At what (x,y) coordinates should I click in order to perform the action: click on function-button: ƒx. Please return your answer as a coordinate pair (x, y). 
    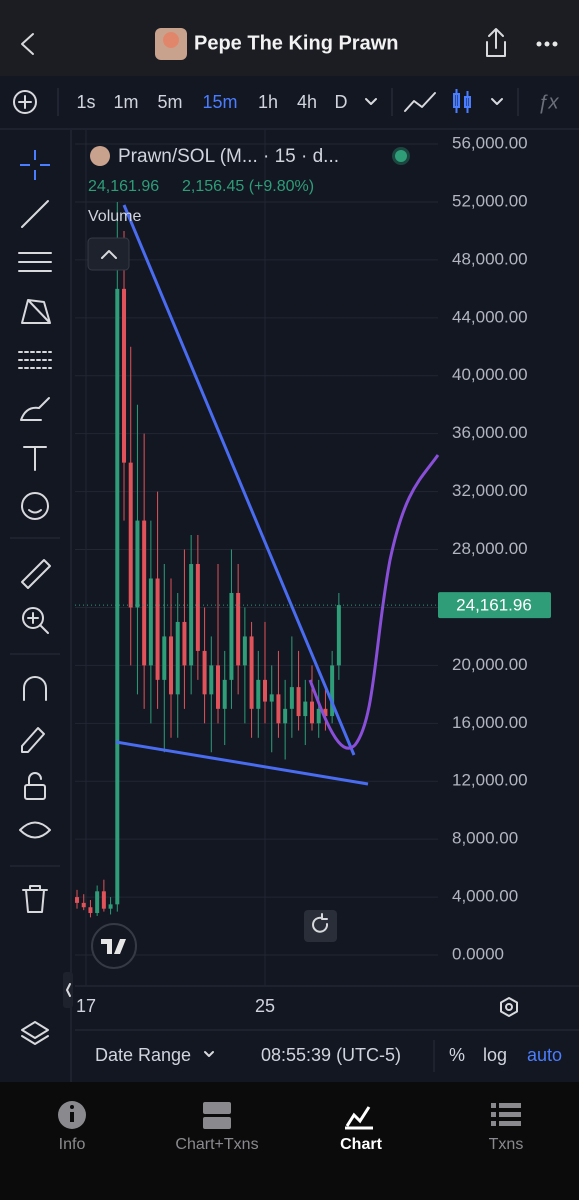
    Looking at the image, I should click on (548, 102).